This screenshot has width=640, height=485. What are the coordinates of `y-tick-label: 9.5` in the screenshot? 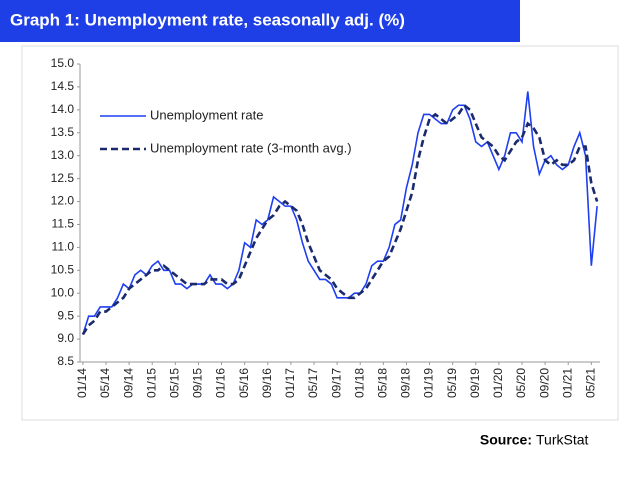 It's located at (65, 315).